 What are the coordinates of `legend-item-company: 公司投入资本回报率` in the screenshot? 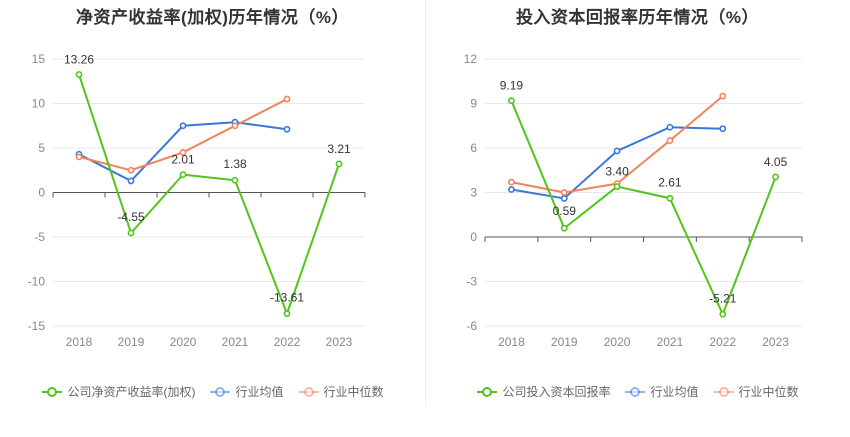 It's located at (543, 391).